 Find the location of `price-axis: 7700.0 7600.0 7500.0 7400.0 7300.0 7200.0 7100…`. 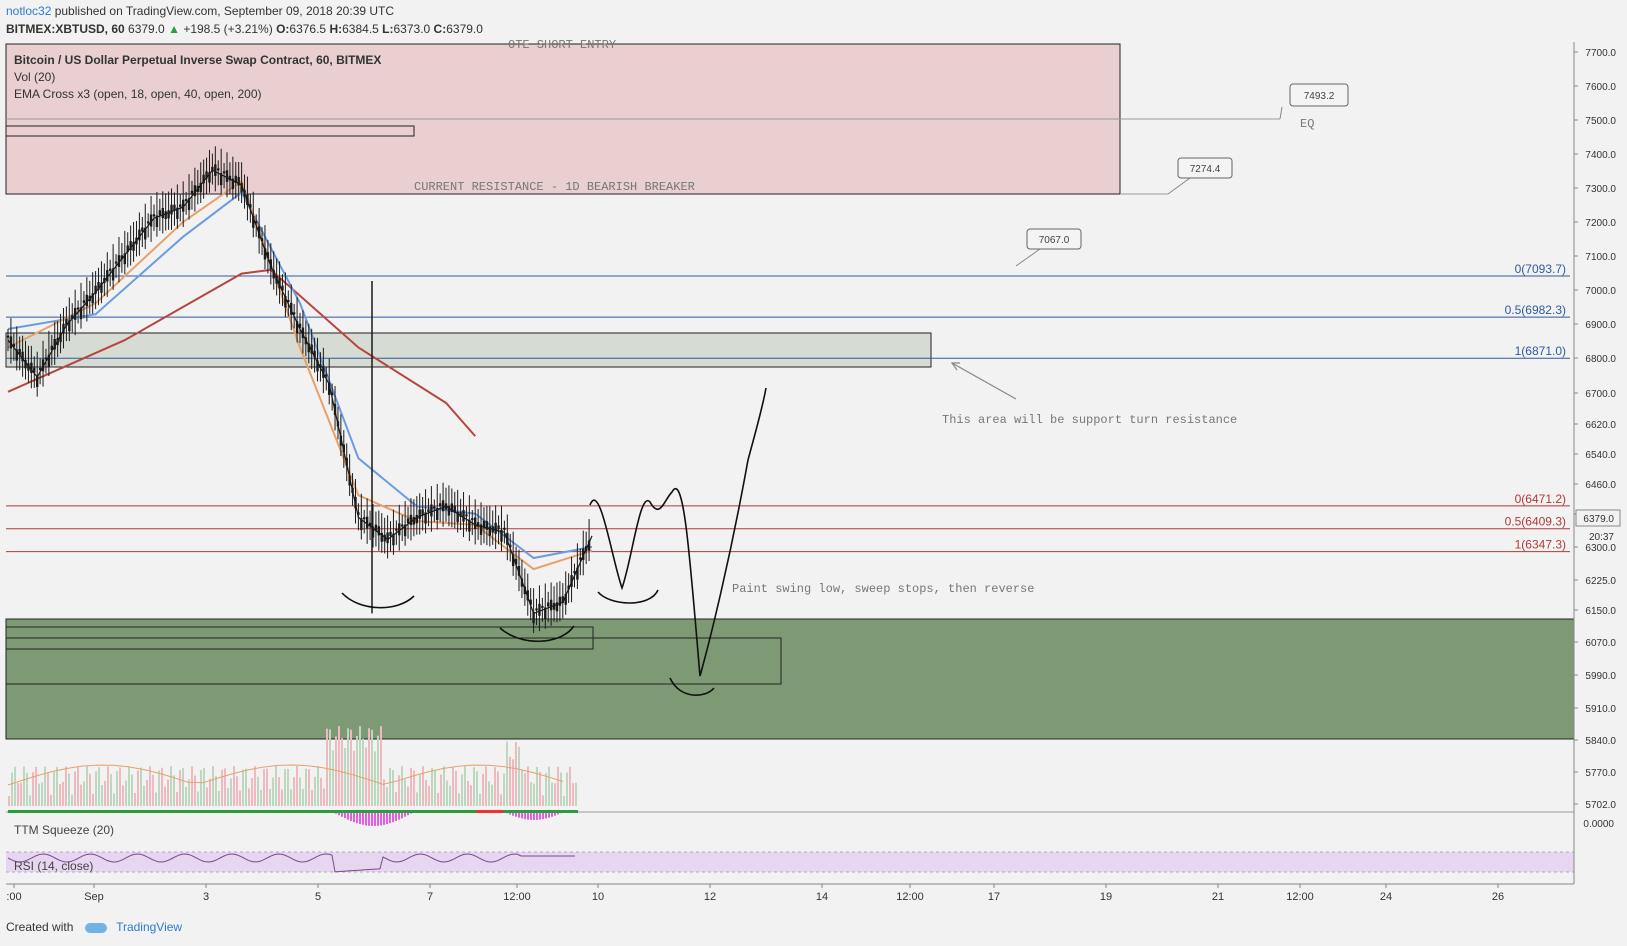

price-axis: 7700.0 7600.0 7500.0 7400.0 7300.0 7200.0 7100… is located at coordinates (1595, 429).